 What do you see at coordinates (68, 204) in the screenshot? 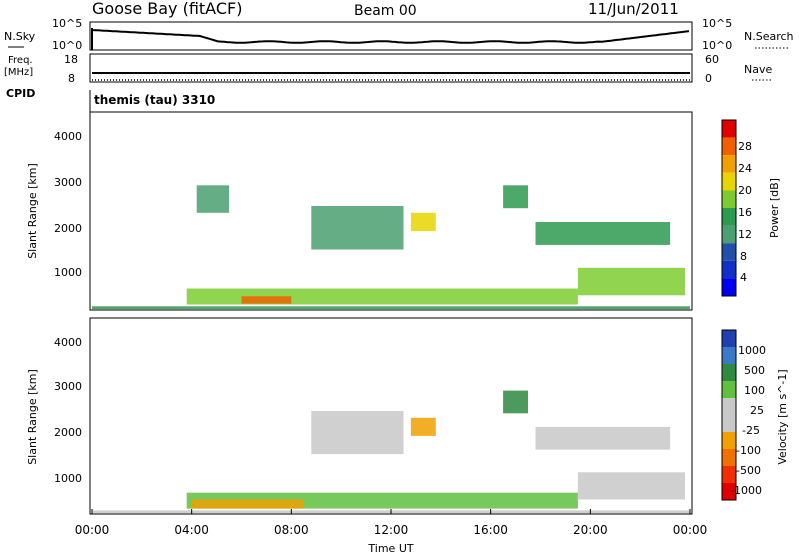
I see `power-yticks: 4000 3000 2000 1000` at bounding box center [68, 204].